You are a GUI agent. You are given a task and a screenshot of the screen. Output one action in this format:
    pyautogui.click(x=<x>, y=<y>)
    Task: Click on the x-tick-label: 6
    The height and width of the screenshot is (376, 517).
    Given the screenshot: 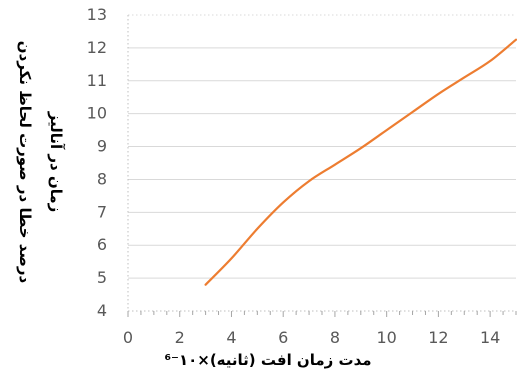 What is the action you would take?
    pyautogui.click(x=283, y=337)
    